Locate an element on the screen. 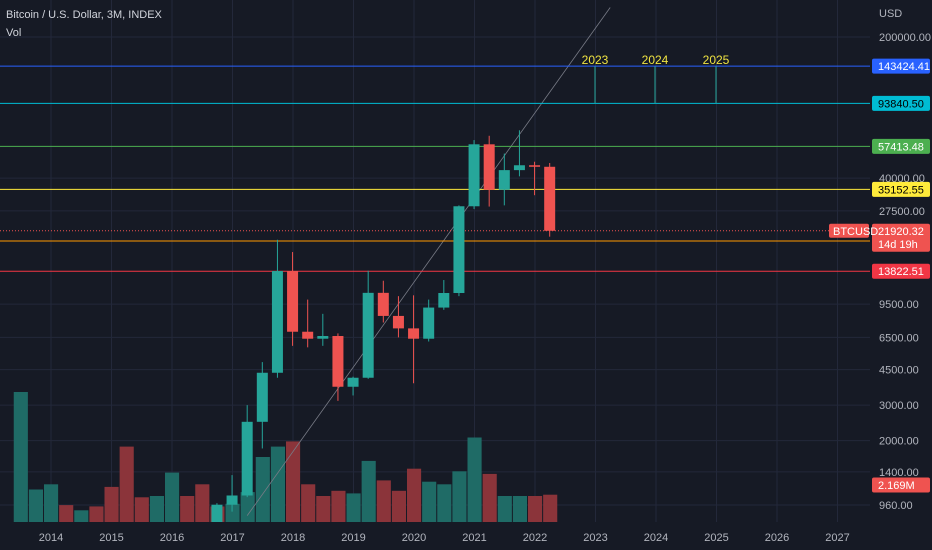 The image size is (932, 550). volume-indicator-label: Vol is located at coordinates (14, 33).